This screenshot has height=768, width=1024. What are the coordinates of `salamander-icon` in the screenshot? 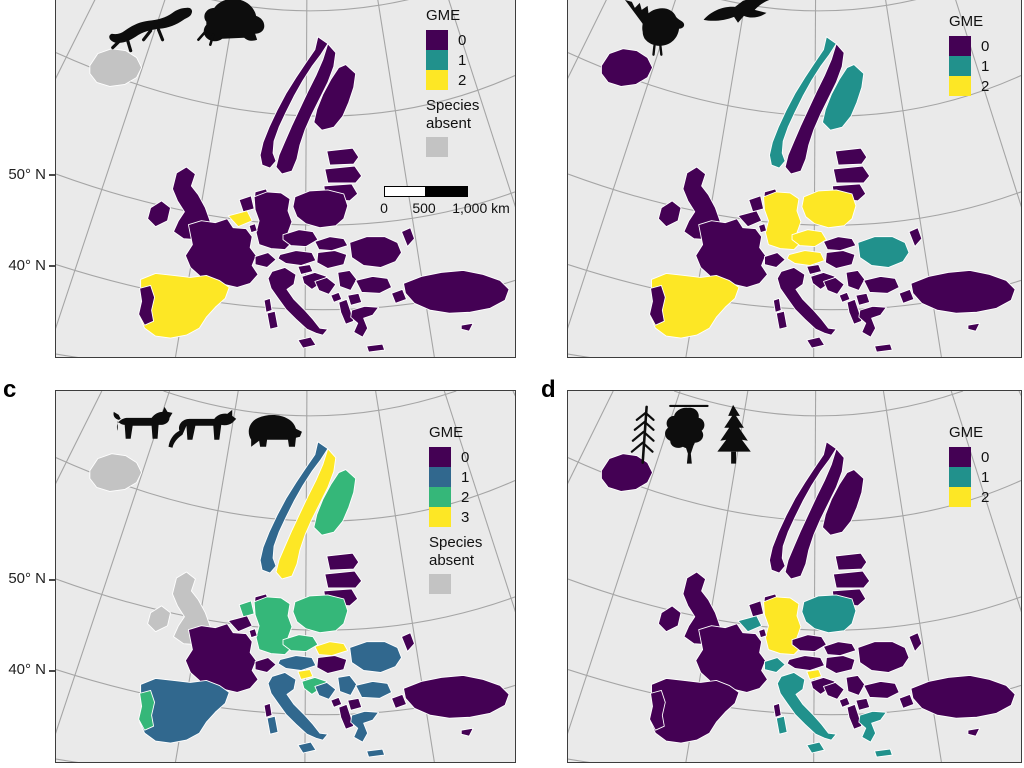 It's located at (151, 30).